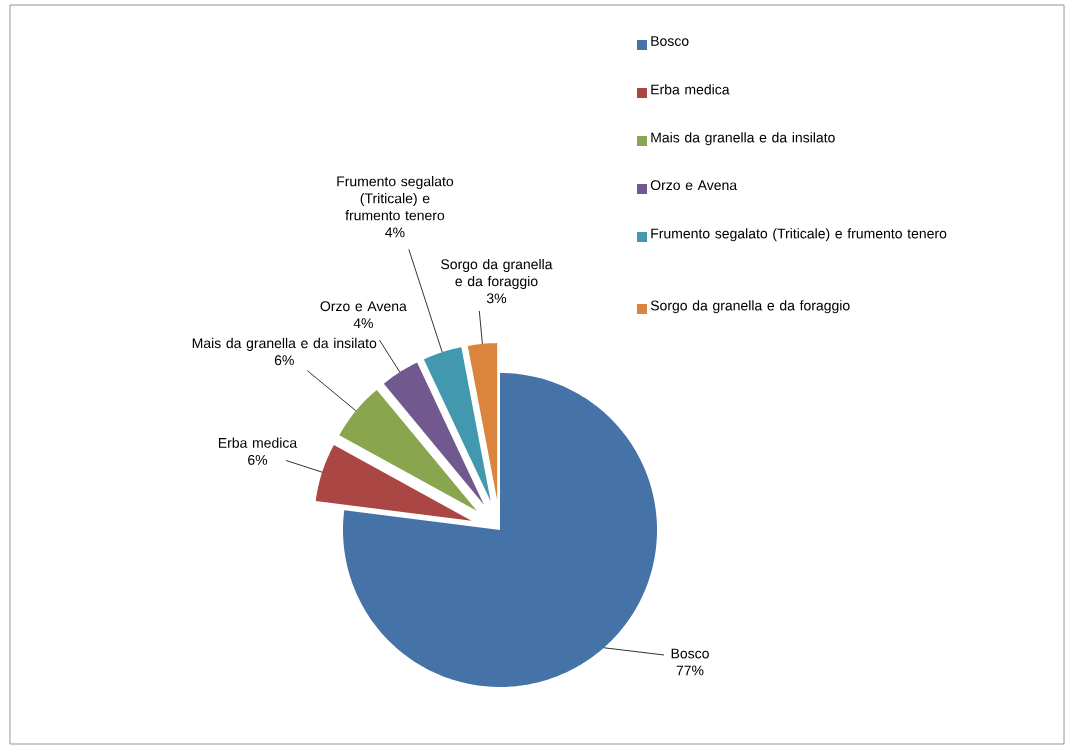  What do you see at coordinates (670, 41) in the screenshot?
I see `legend-label: Bosco` at bounding box center [670, 41].